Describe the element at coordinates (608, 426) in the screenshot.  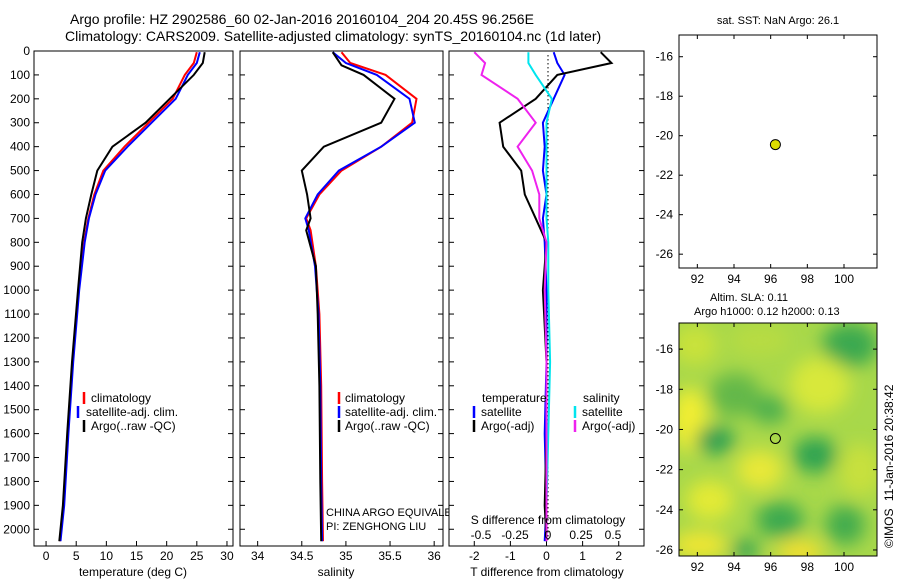
I see `legend-label-salinity-argo: Argo(-adj)` at that location.